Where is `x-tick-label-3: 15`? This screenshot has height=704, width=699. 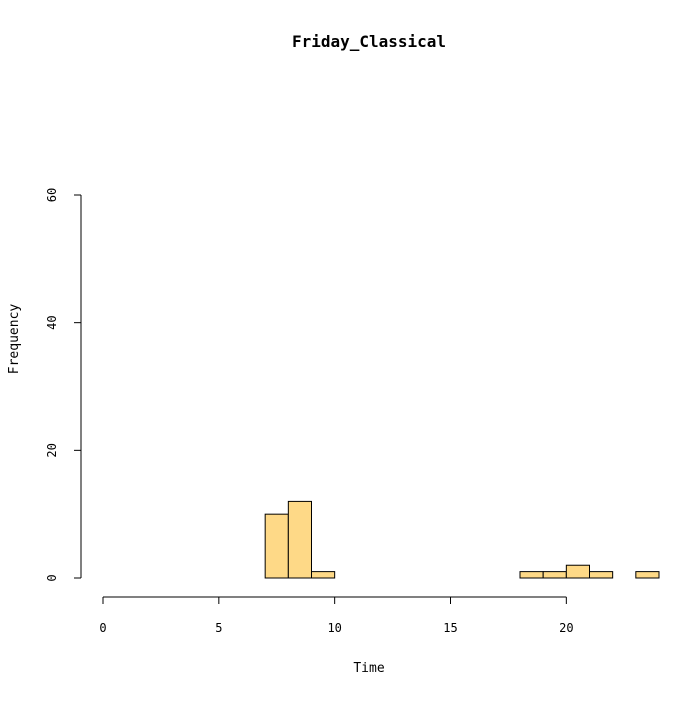 x-tick-label-3: 15 is located at coordinates (450, 628).